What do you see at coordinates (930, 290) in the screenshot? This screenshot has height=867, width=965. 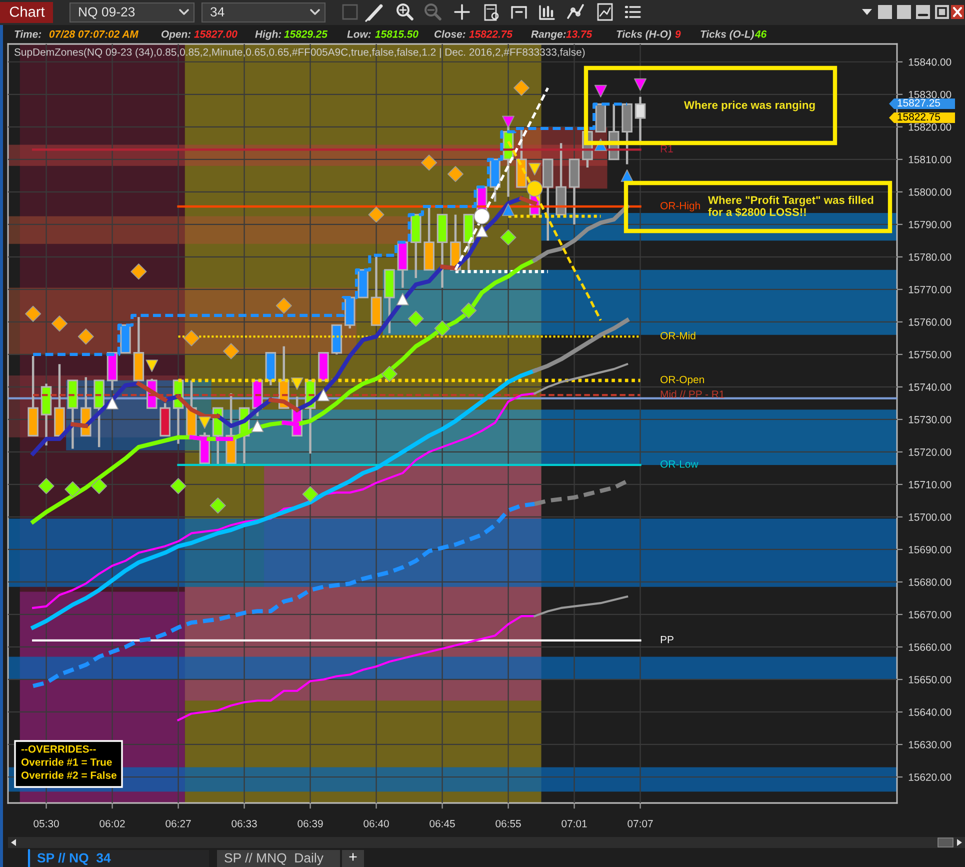 I see `y-tick-label: 15770.00` at bounding box center [930, 290].